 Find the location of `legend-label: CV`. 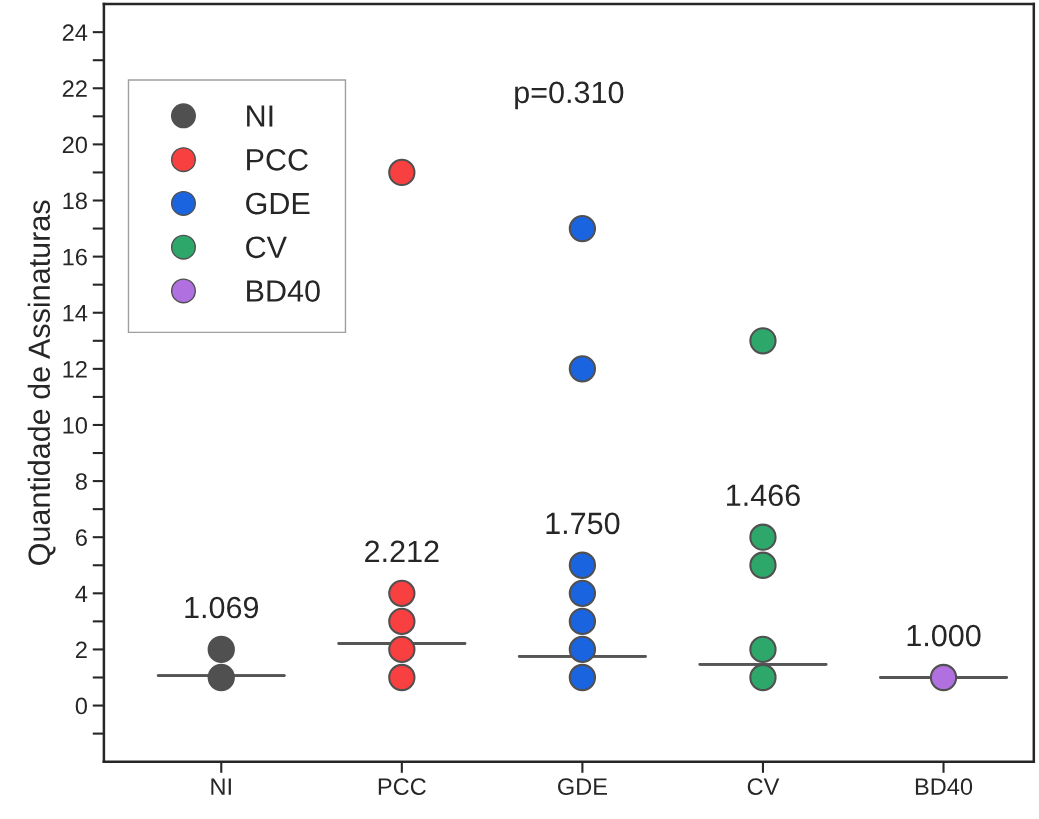

legend-label: CV is located at coordinates (266, 247).